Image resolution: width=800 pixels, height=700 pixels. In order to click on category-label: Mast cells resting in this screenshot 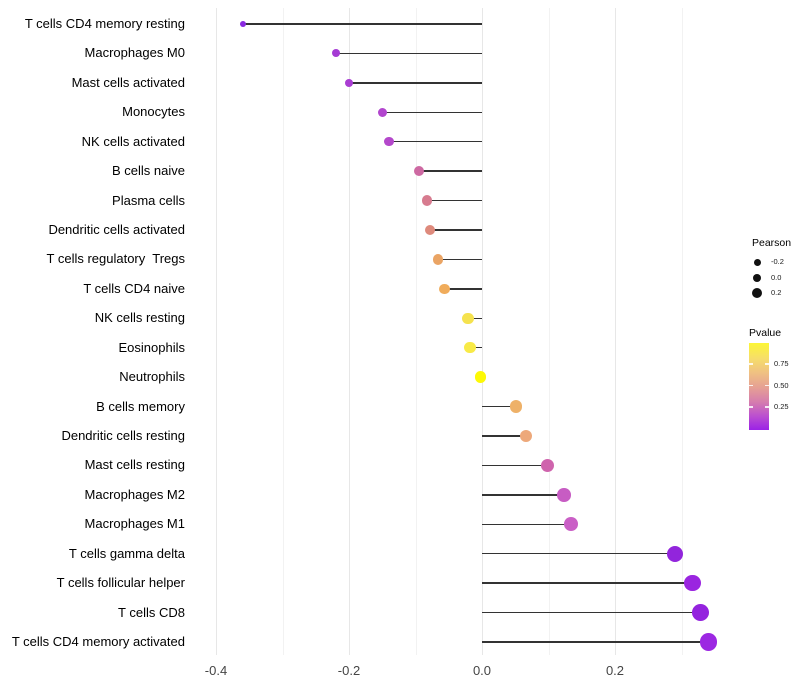, I will do `click(134, 465)`.